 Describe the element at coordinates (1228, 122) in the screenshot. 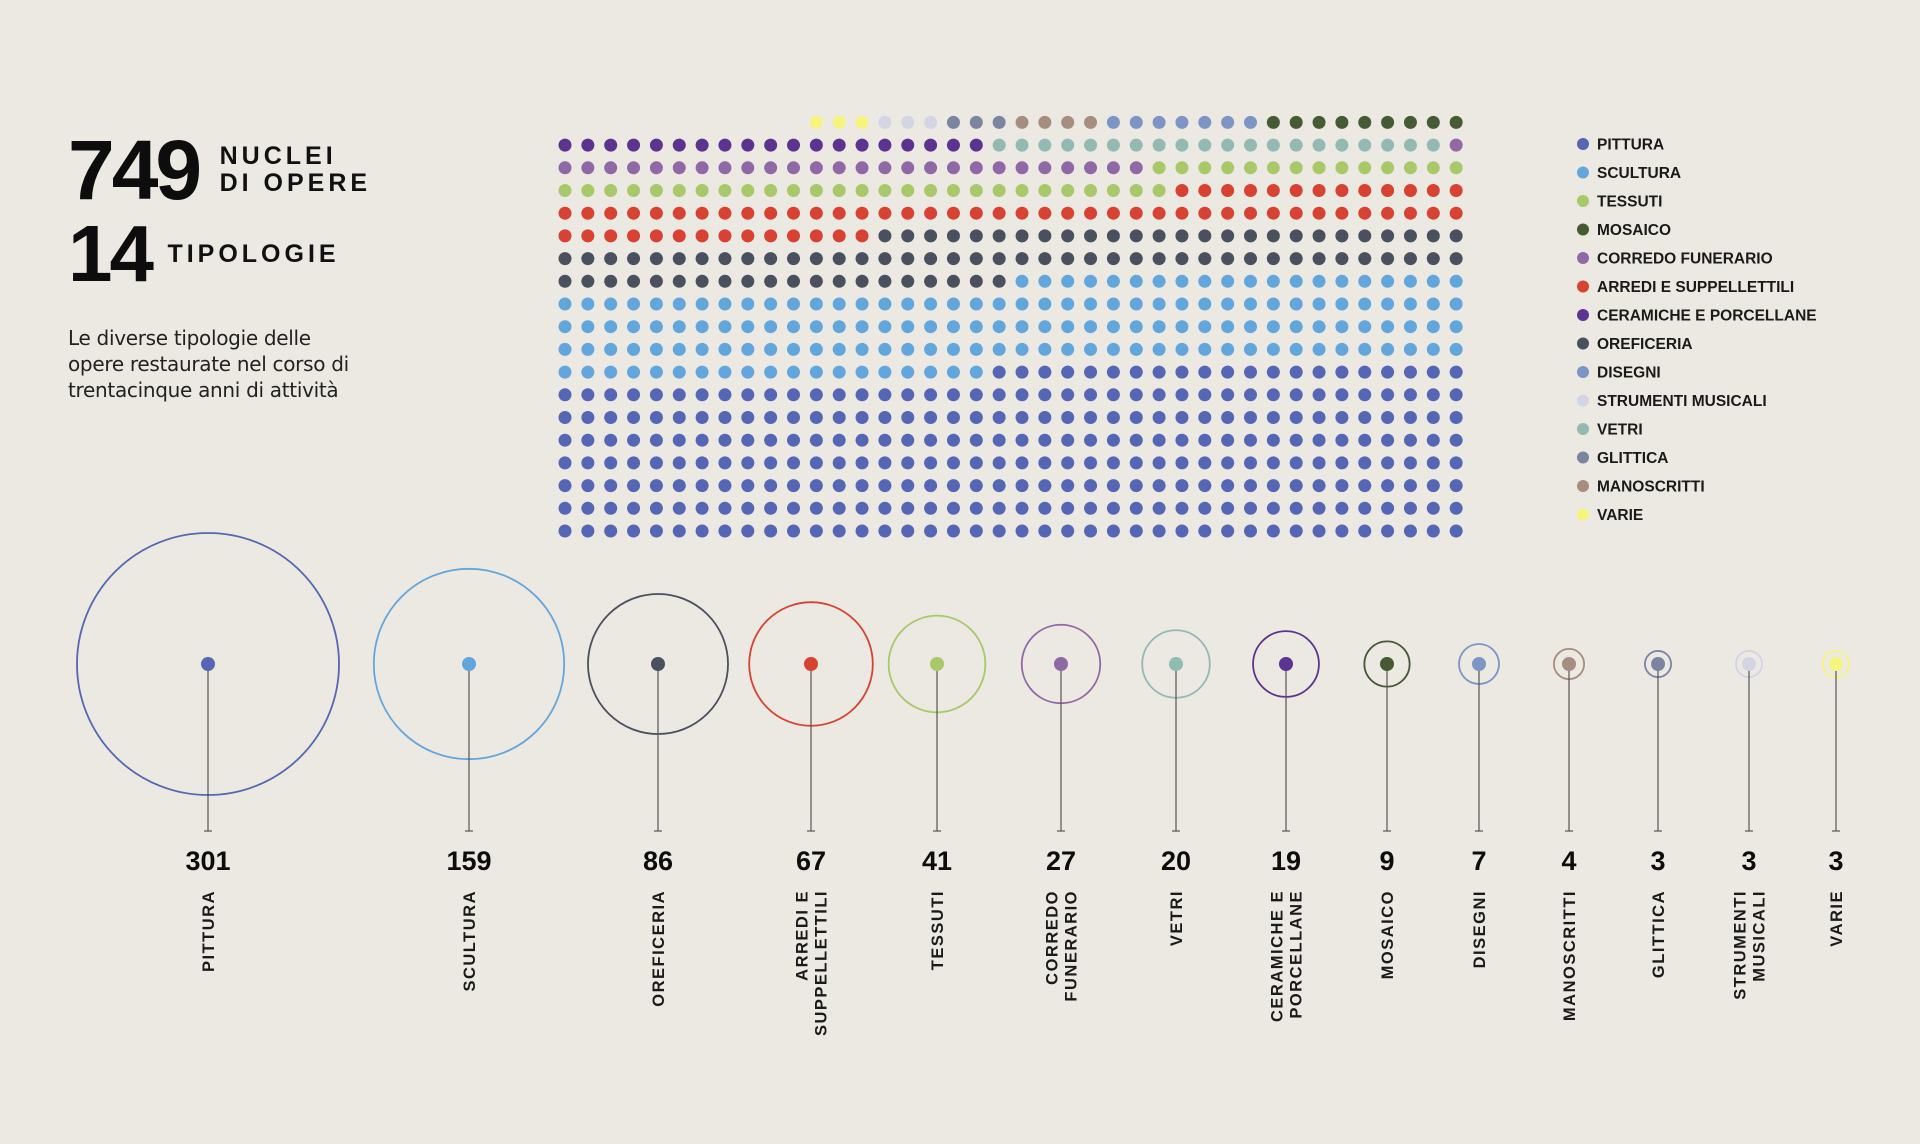

I see `waffle-dot-disegni` at that location.